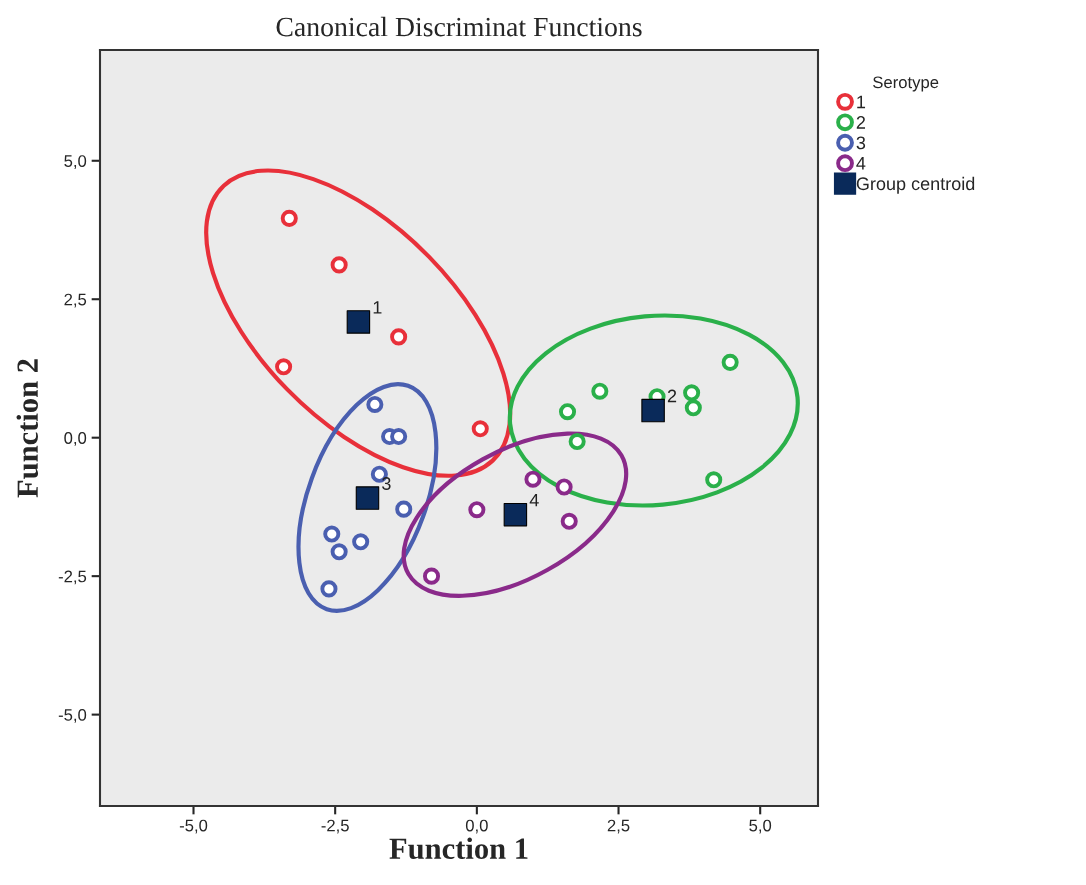  Describe the element at coordinates (672, 396) in the screenshot. I see `annotation: 2` at that location.